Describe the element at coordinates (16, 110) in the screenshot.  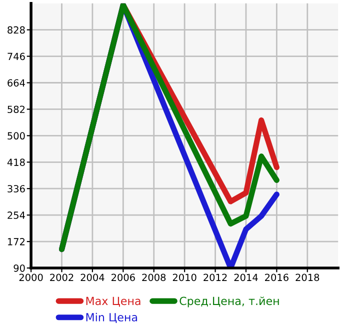
I see `y-tick-label: 582` at that location.